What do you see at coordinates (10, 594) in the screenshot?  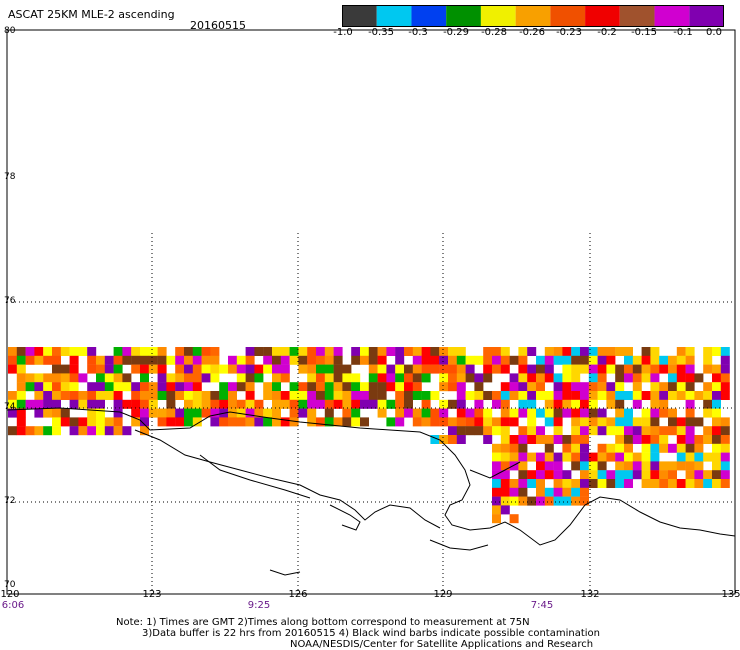 I see `lon-label-120: 120` at bounding box center [10, 594].